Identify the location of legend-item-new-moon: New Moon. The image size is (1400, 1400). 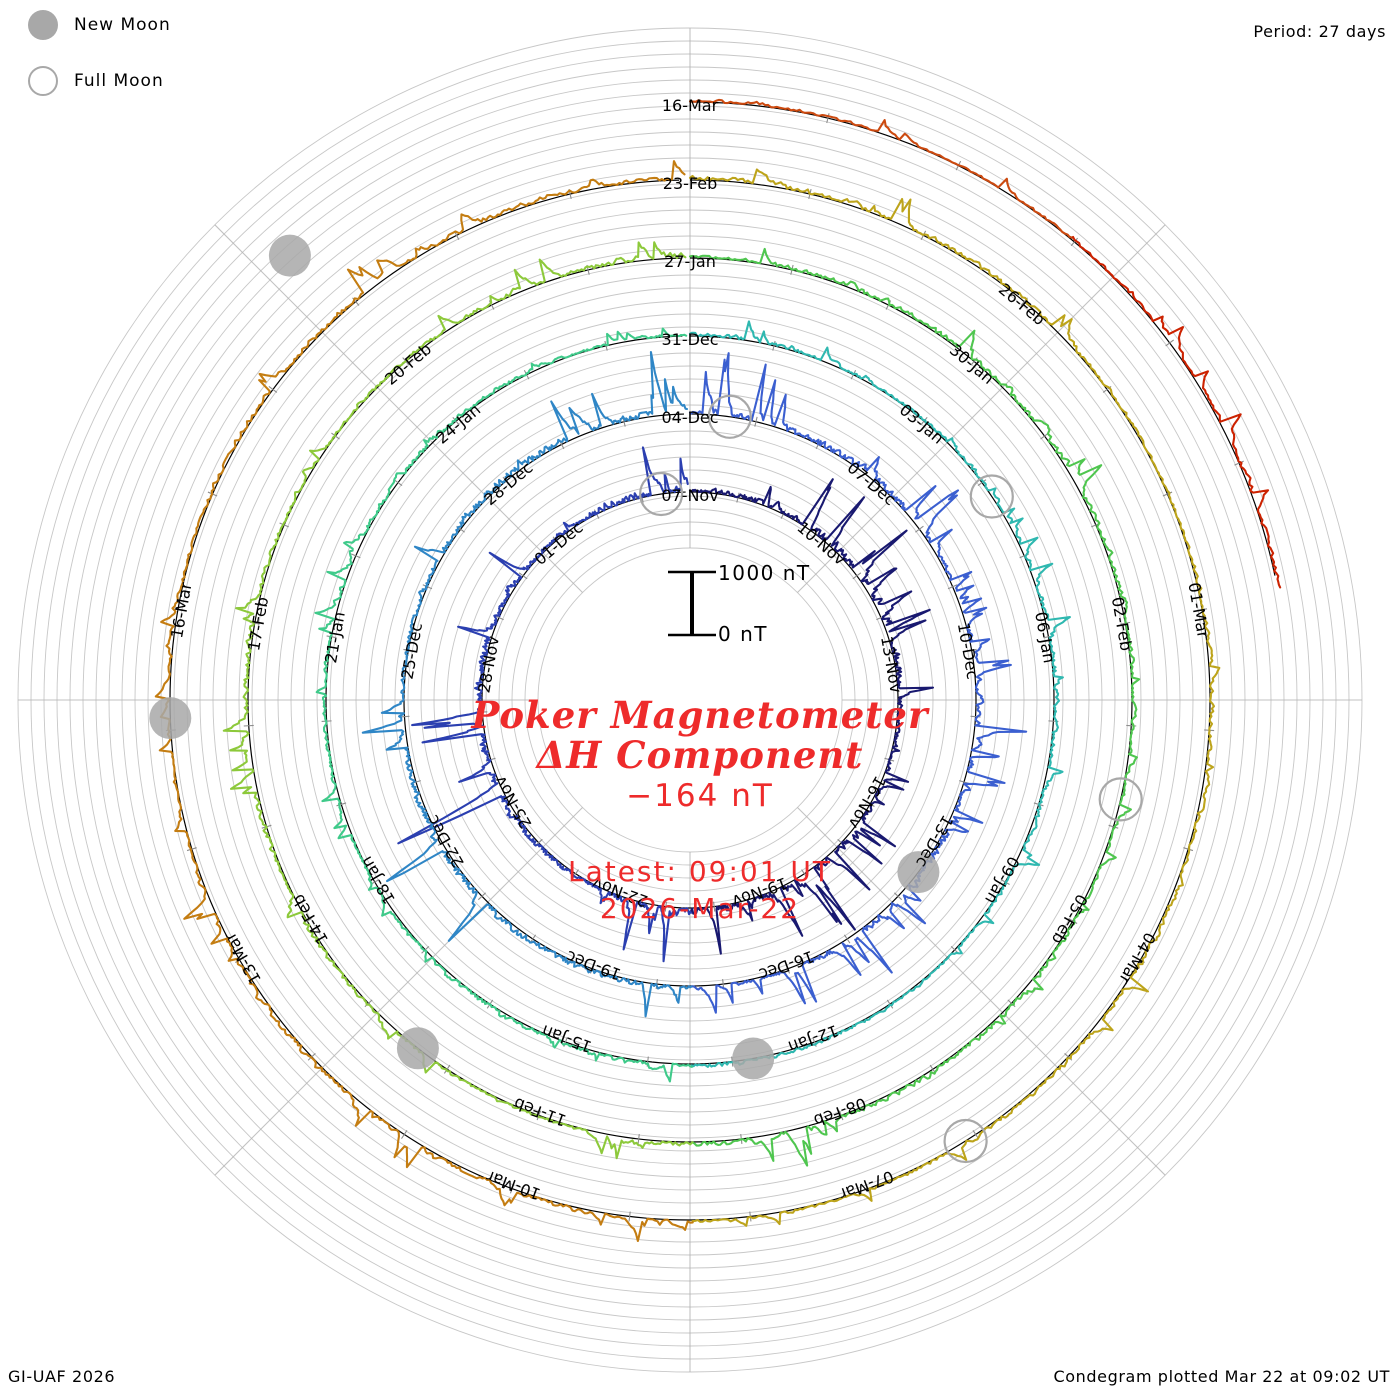
(99, 25).